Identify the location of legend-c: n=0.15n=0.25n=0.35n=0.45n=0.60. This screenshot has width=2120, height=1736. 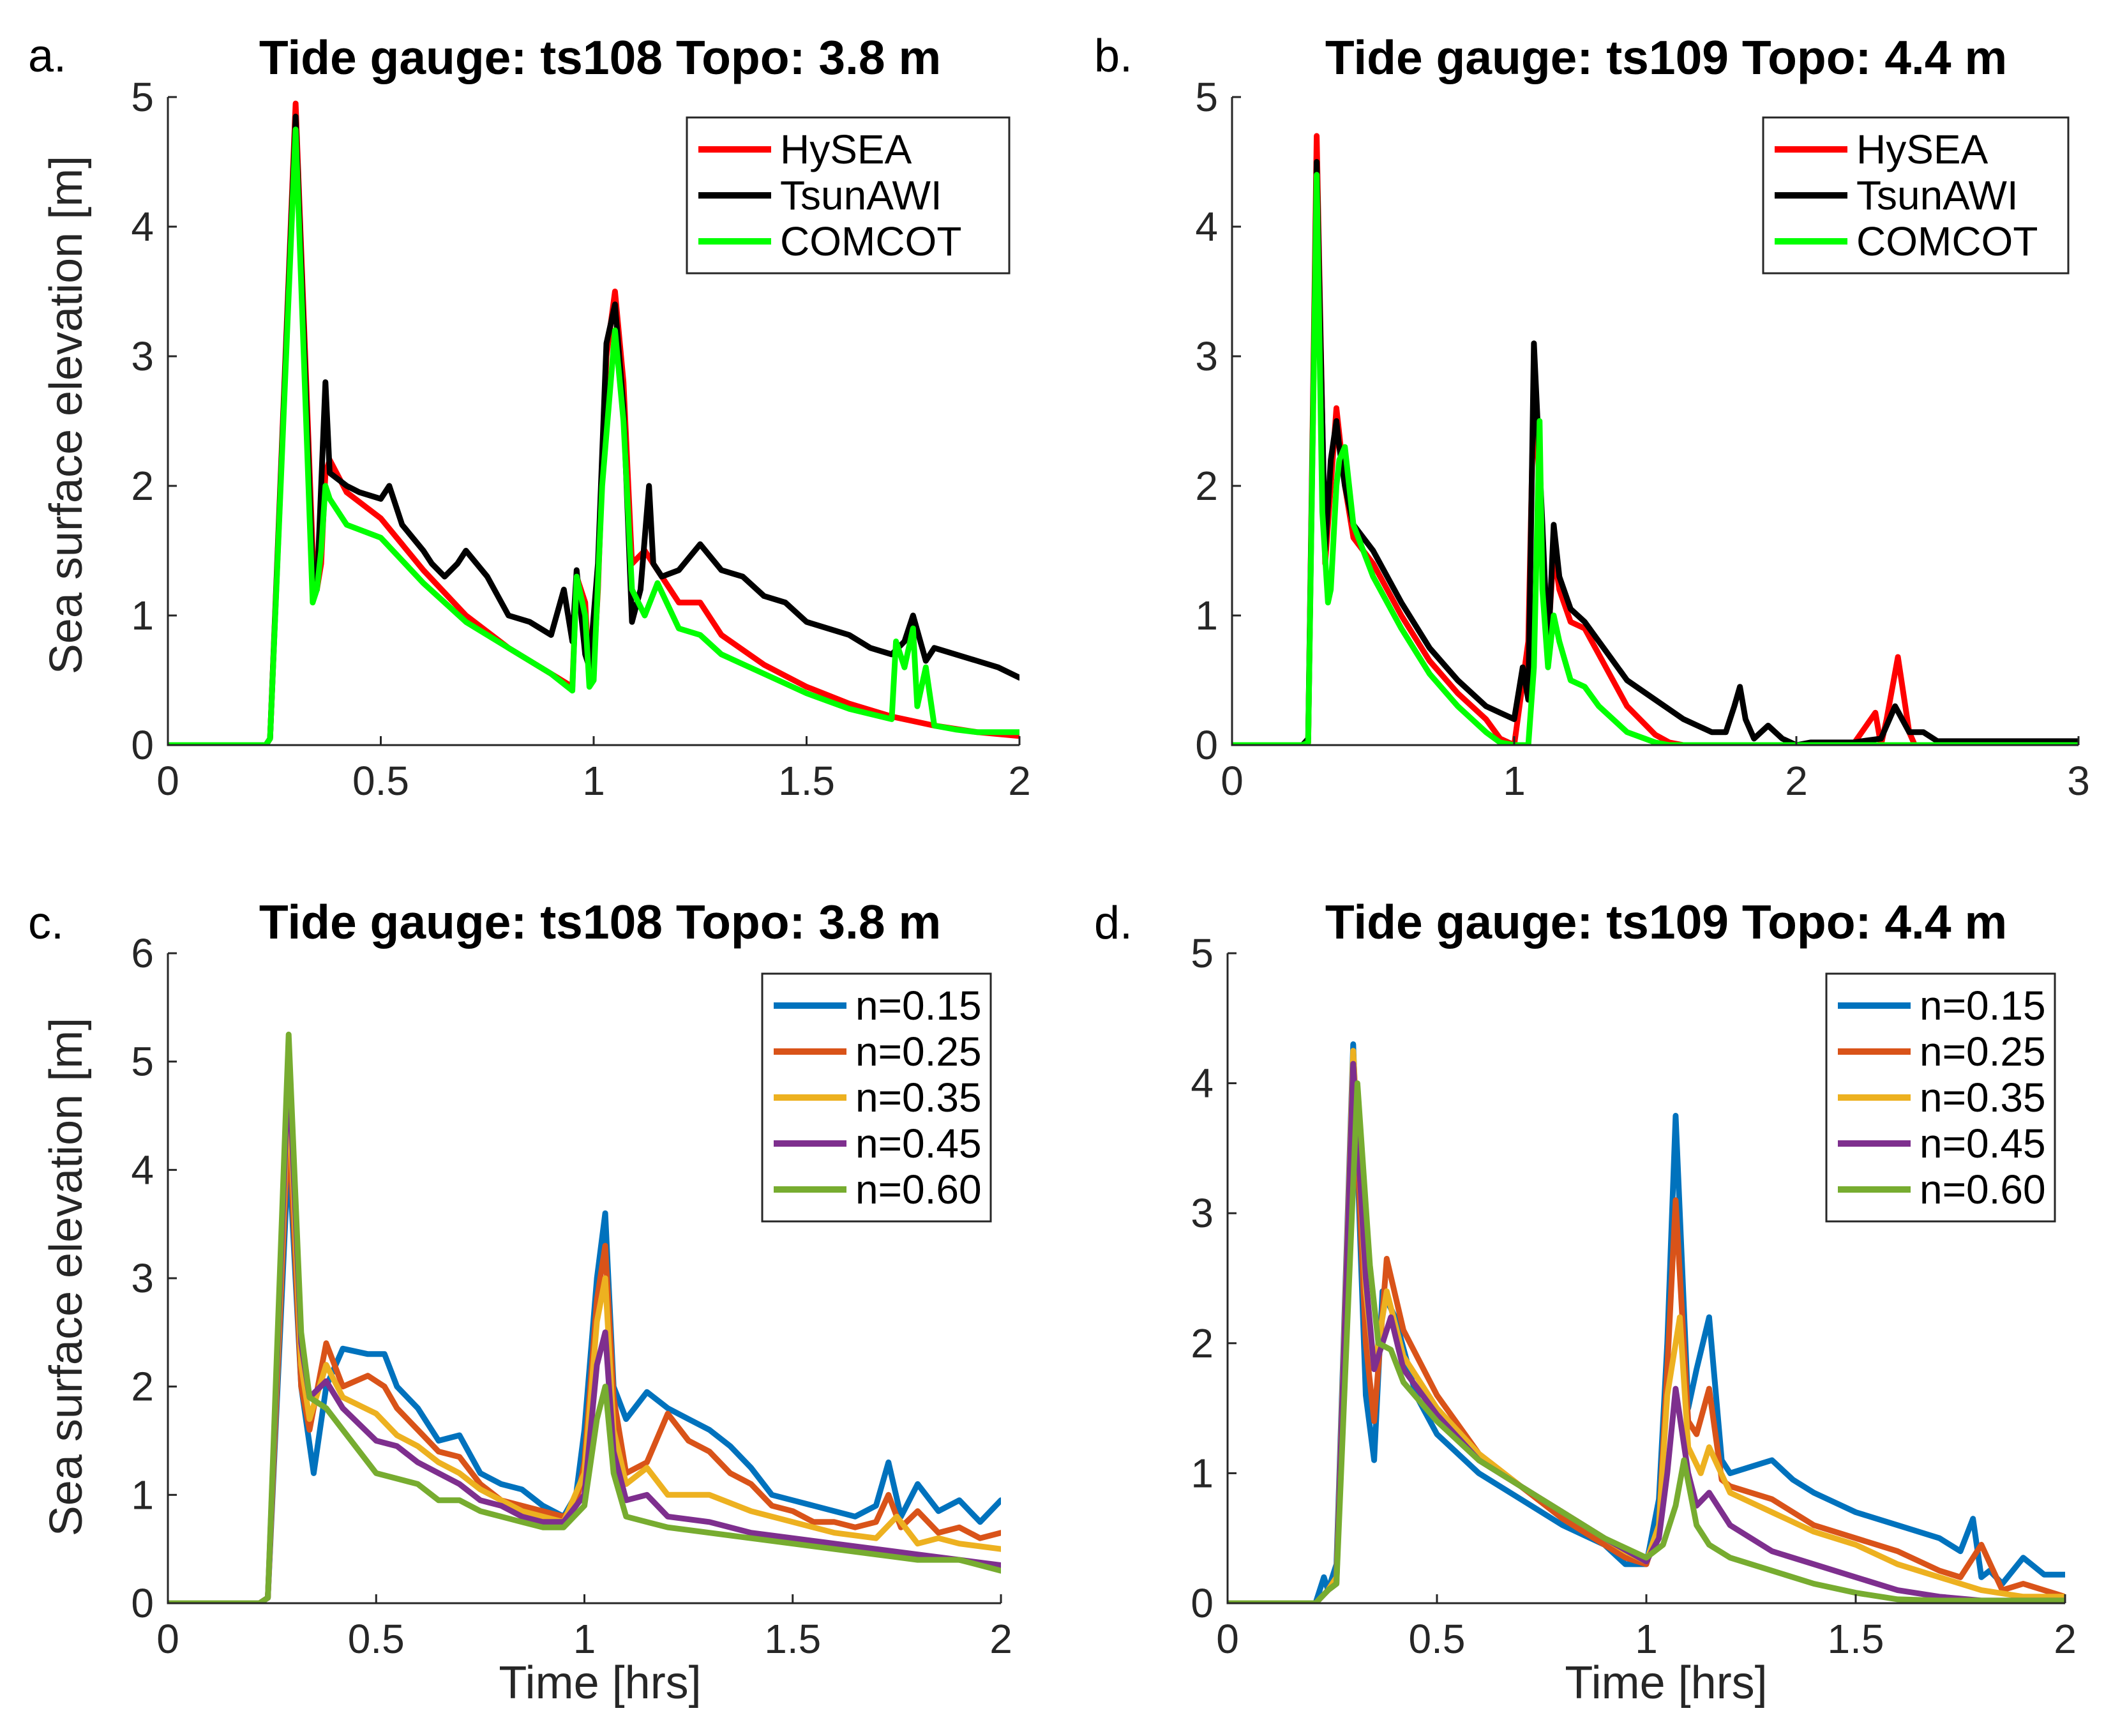
(876, 1097).